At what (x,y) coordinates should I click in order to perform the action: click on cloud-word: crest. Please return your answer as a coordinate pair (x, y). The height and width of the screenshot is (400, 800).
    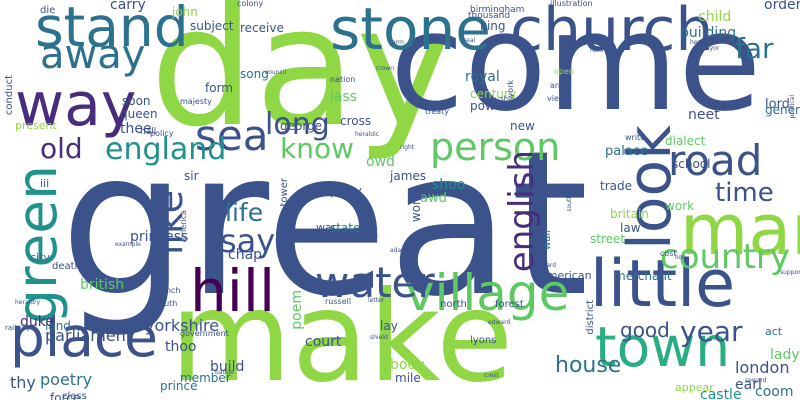
    Looking at the image, I should click on (491, 375).